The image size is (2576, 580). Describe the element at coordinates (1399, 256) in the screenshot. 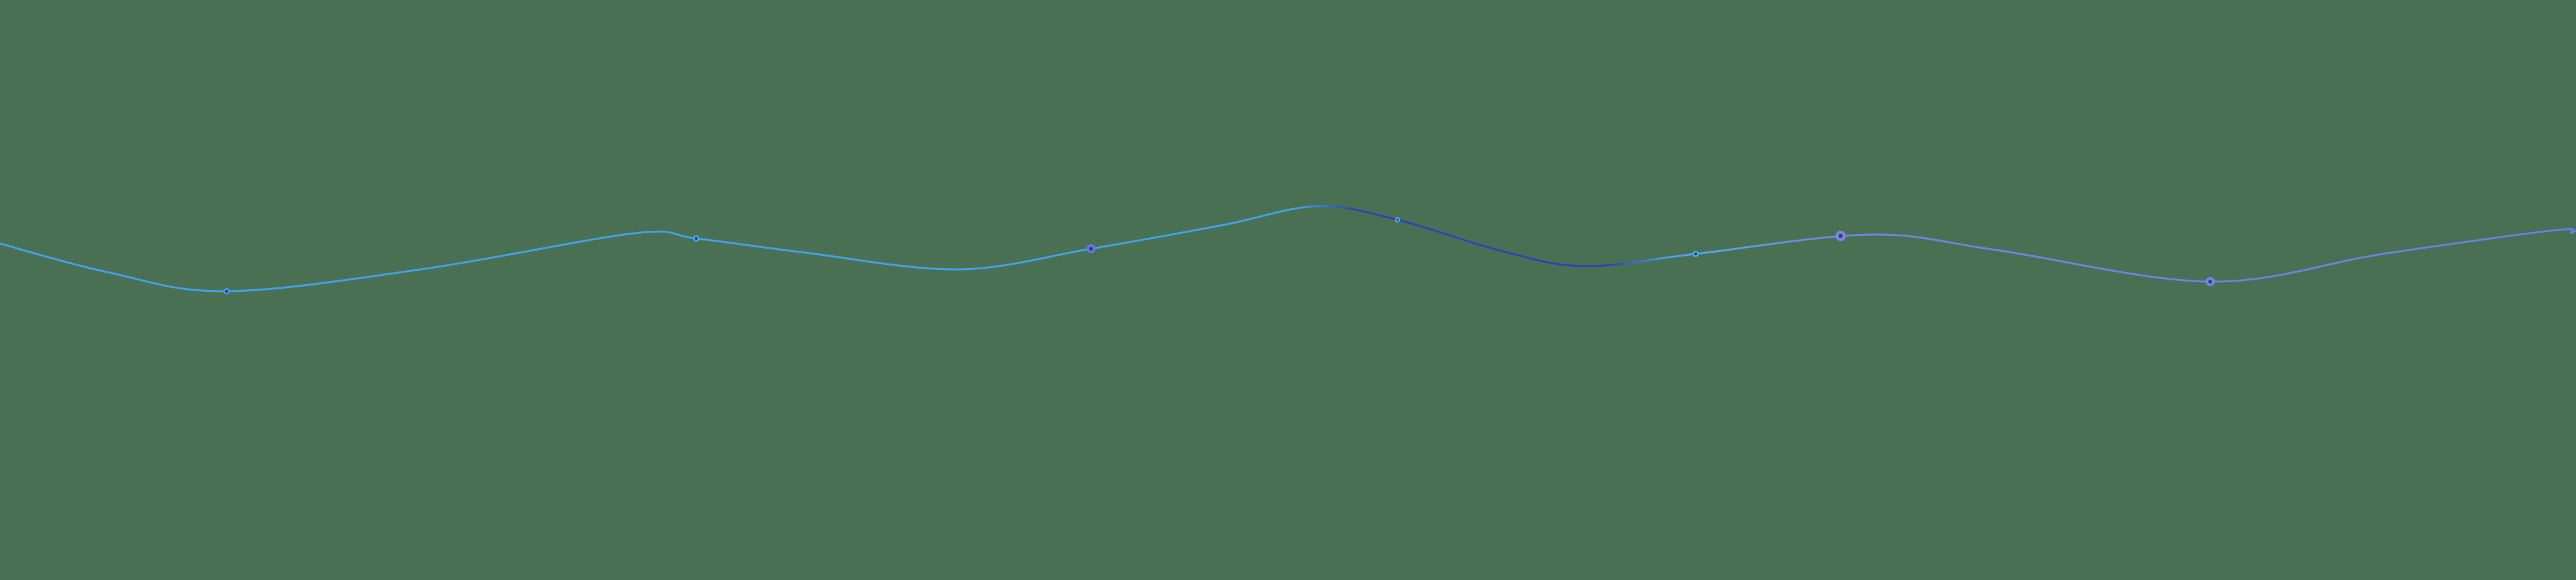

I see `data-point-markers` at that location.